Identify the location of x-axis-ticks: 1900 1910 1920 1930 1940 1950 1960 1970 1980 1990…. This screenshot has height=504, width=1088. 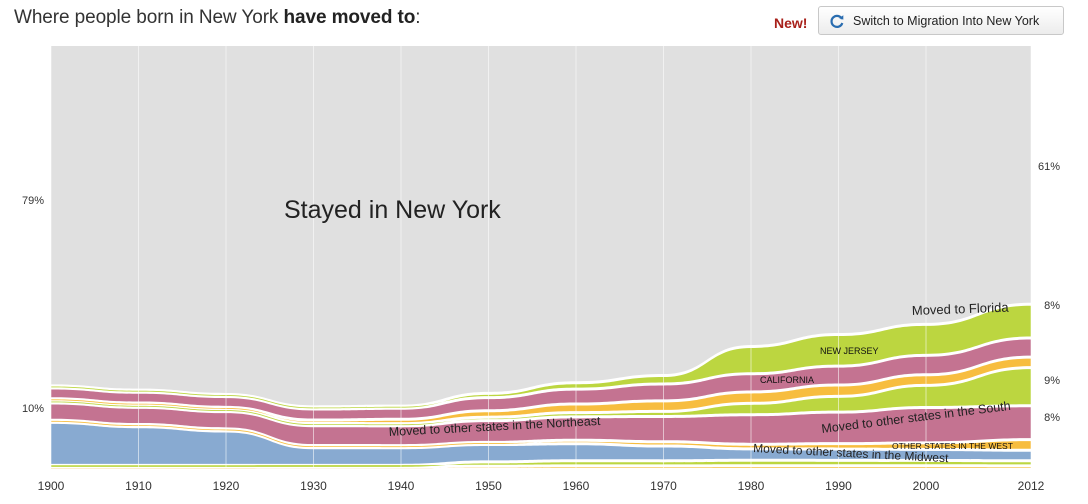
(541, 486).